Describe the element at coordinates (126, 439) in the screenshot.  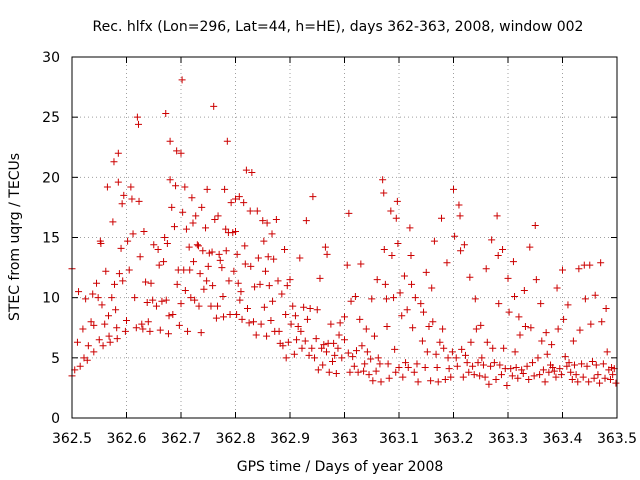
I see `x-tick-label: 362.6` at that location.